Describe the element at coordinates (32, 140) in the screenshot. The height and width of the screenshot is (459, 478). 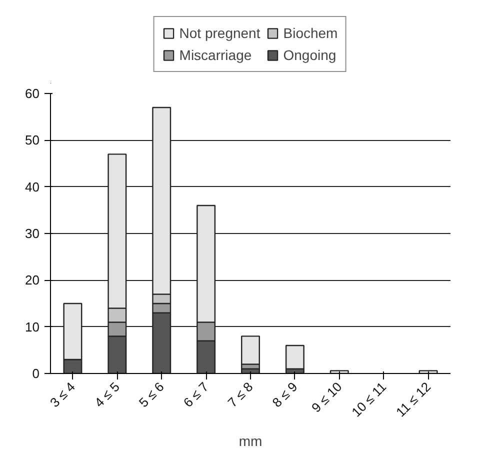
I see `y-tick-label: 50` at that location.